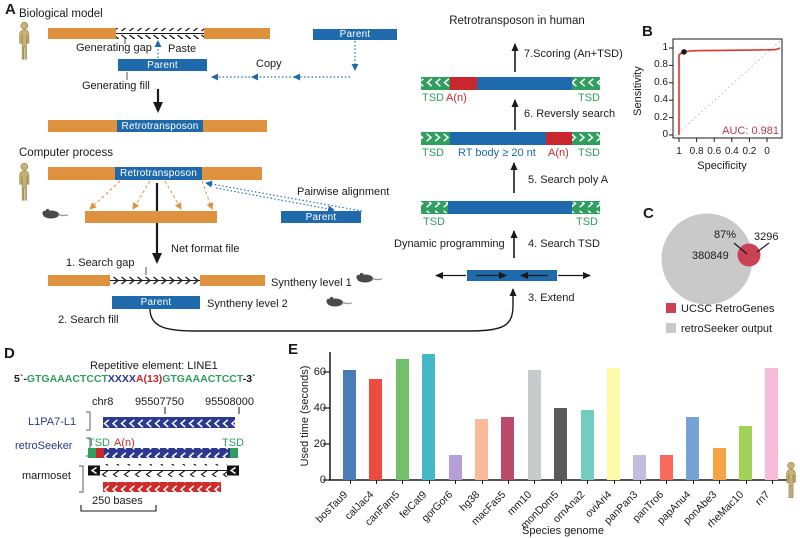  Describe the element at coordinates (149, 379) in the screenshot. I see `seq-polya: A(13)` at that location.